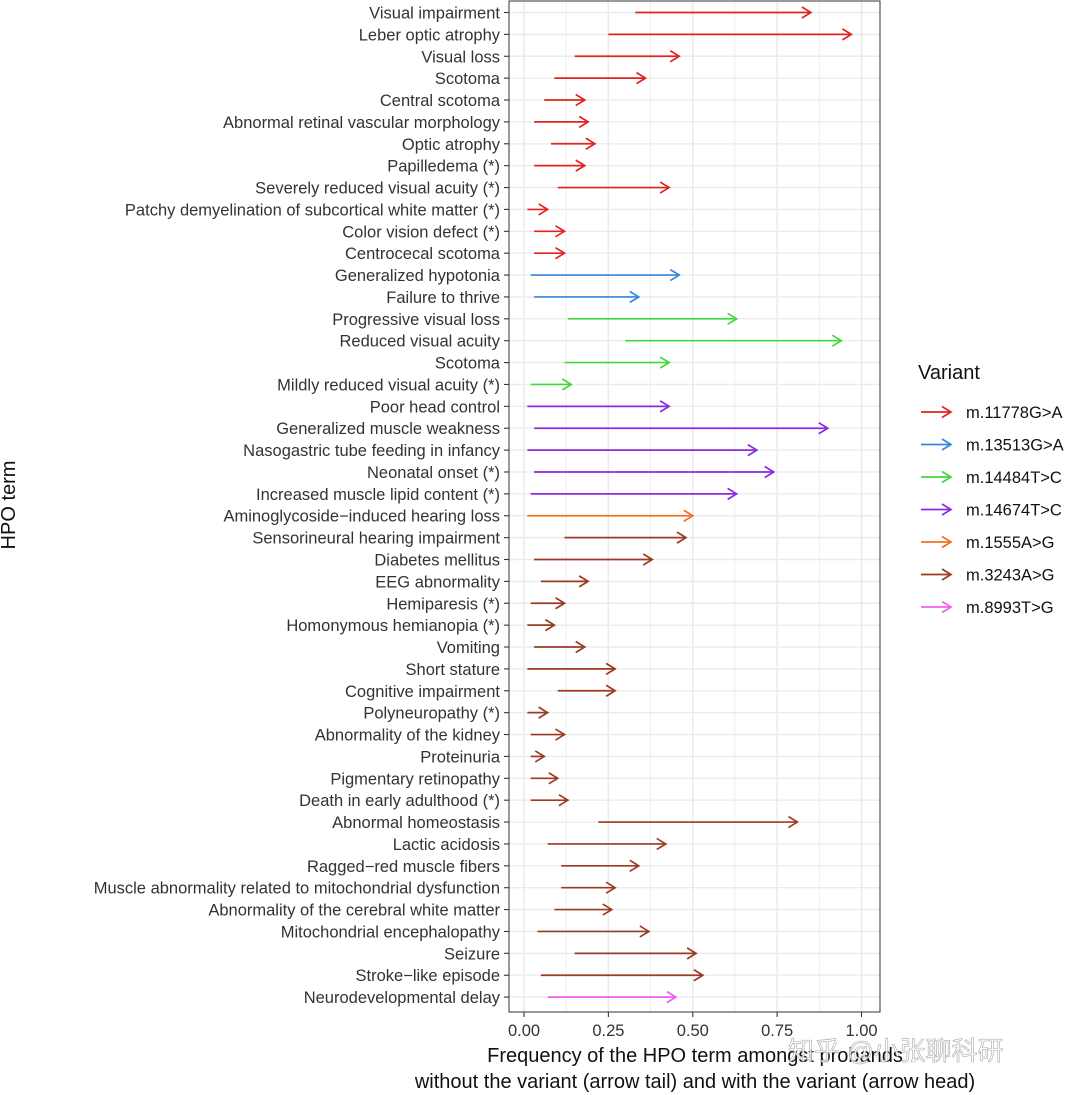  Describe the element at coordinates (612, 997) in the screenshot. I see `arrow-m.8993T>G` at that location.